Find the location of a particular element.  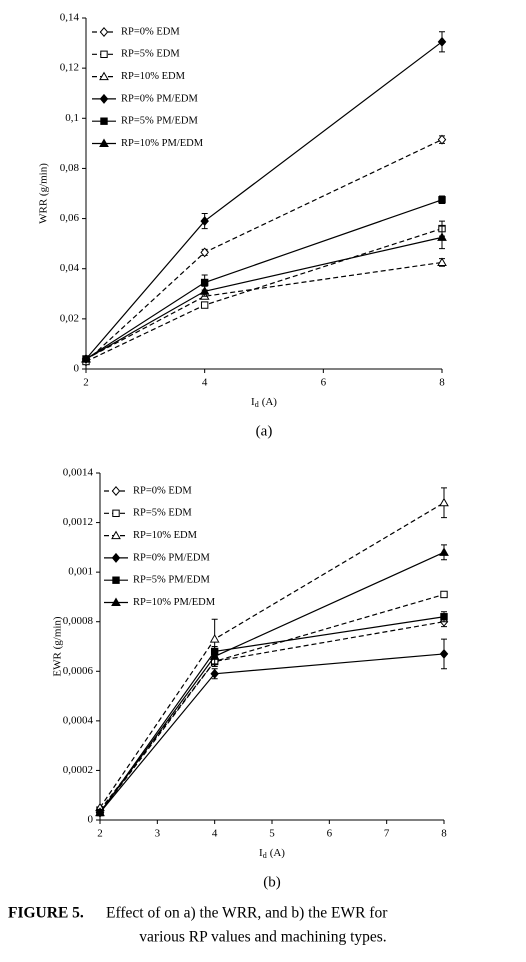

y-tick-label: 0,0006 is located at coordinates (78, 671).